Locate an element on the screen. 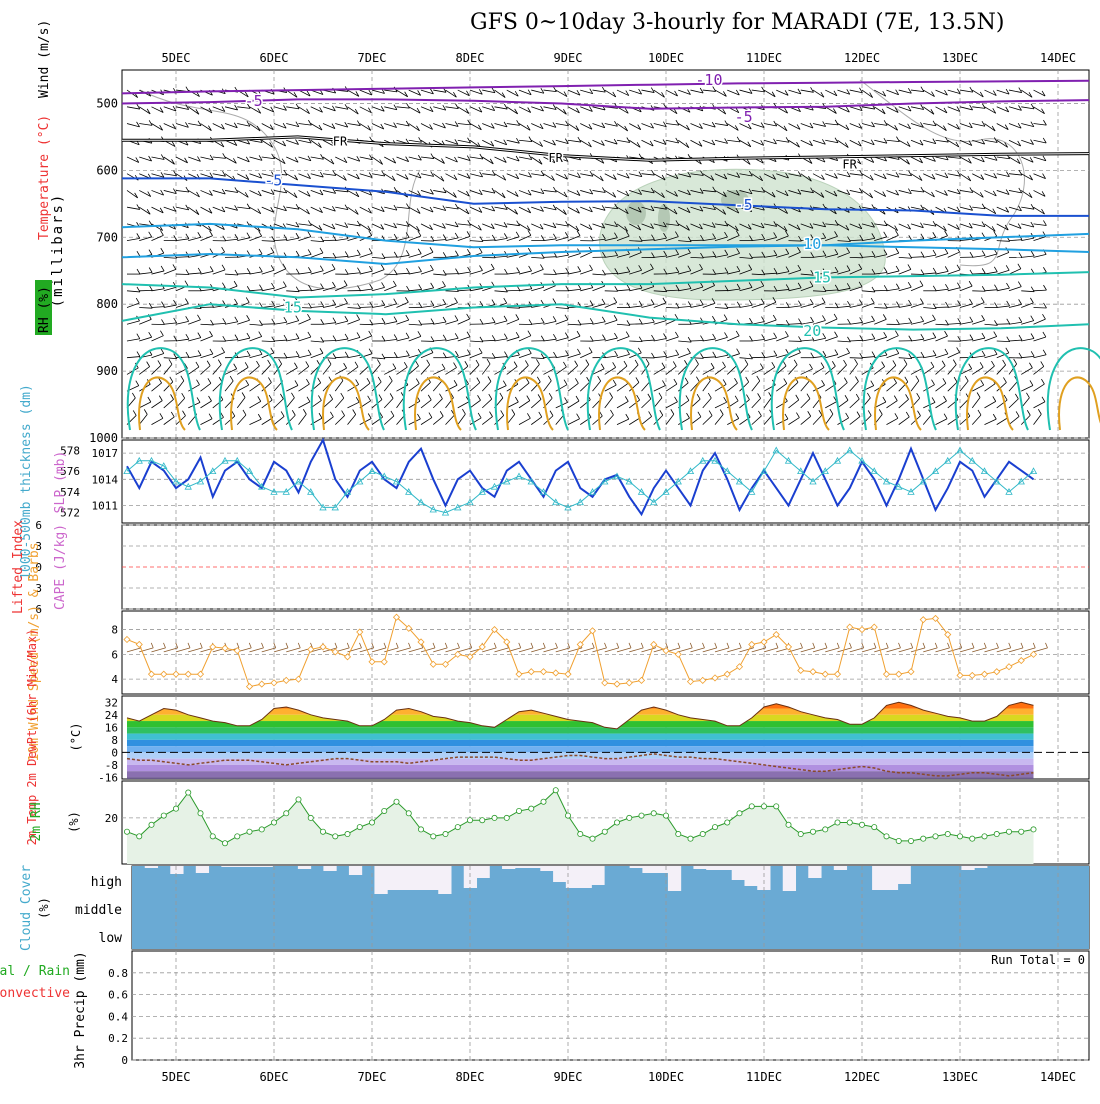 The height and width of the screenshot is (1104, 1100). run-total-annotation: Run Total = 0 is located at coordinates (1038, 960).